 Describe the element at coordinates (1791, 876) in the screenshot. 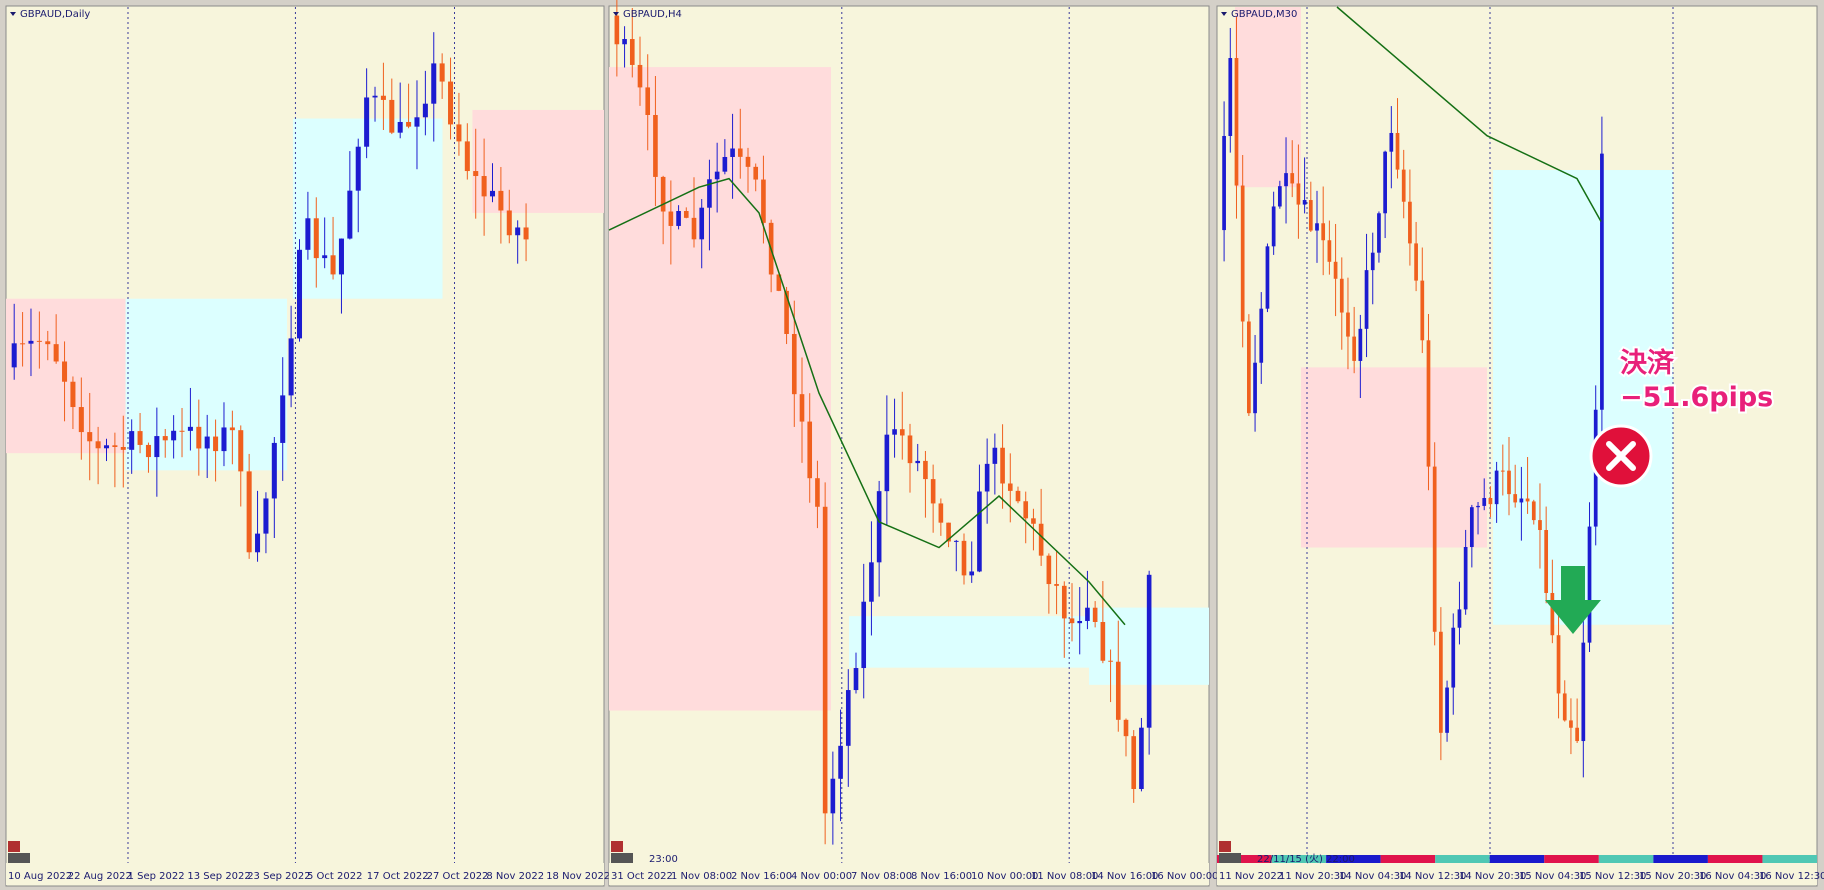

I see `x-axis-label: 16 Nov 12:30` at that location.